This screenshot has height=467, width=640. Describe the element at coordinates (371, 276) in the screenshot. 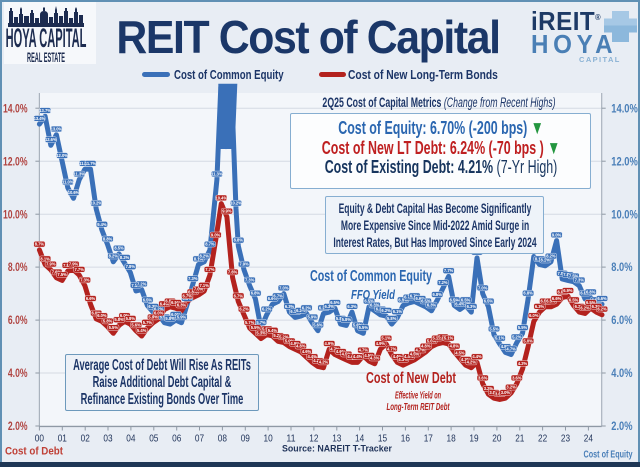

I see `svg-text: Cost of Common Equity` at that location.